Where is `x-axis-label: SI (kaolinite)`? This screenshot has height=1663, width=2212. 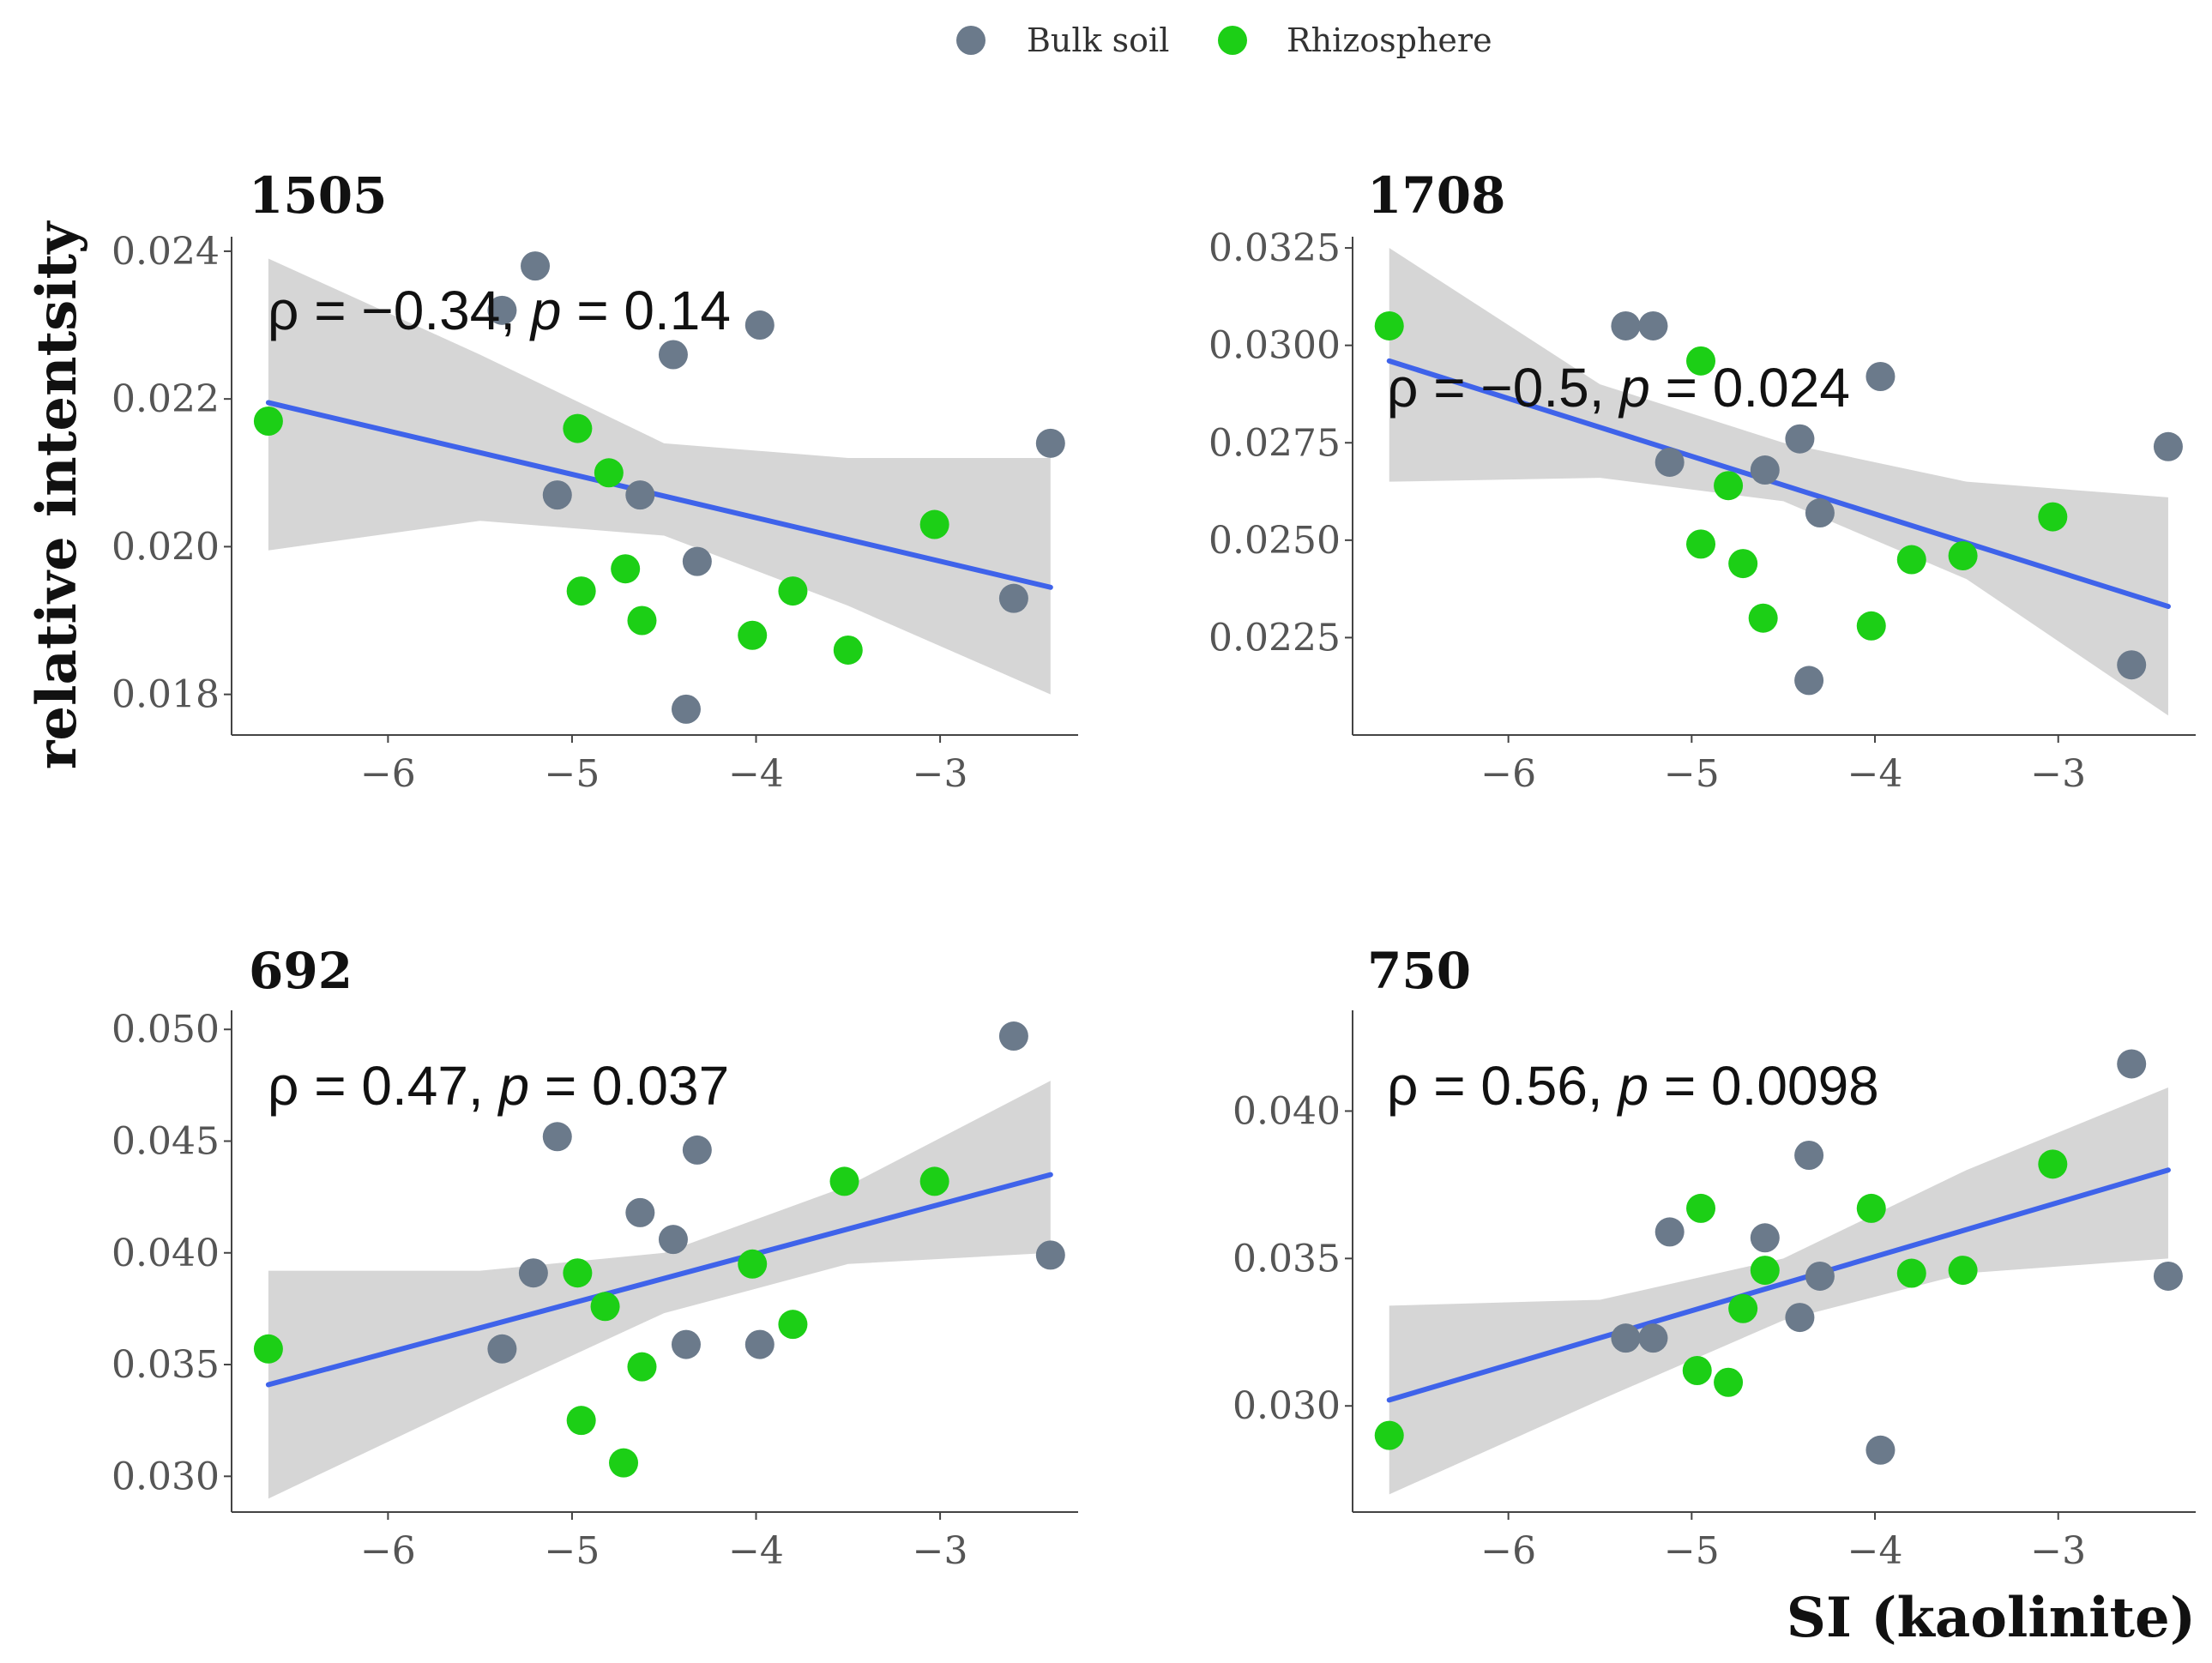
x-axis-label: SI (kaolinite) is located at coordinates (1991, 1618).